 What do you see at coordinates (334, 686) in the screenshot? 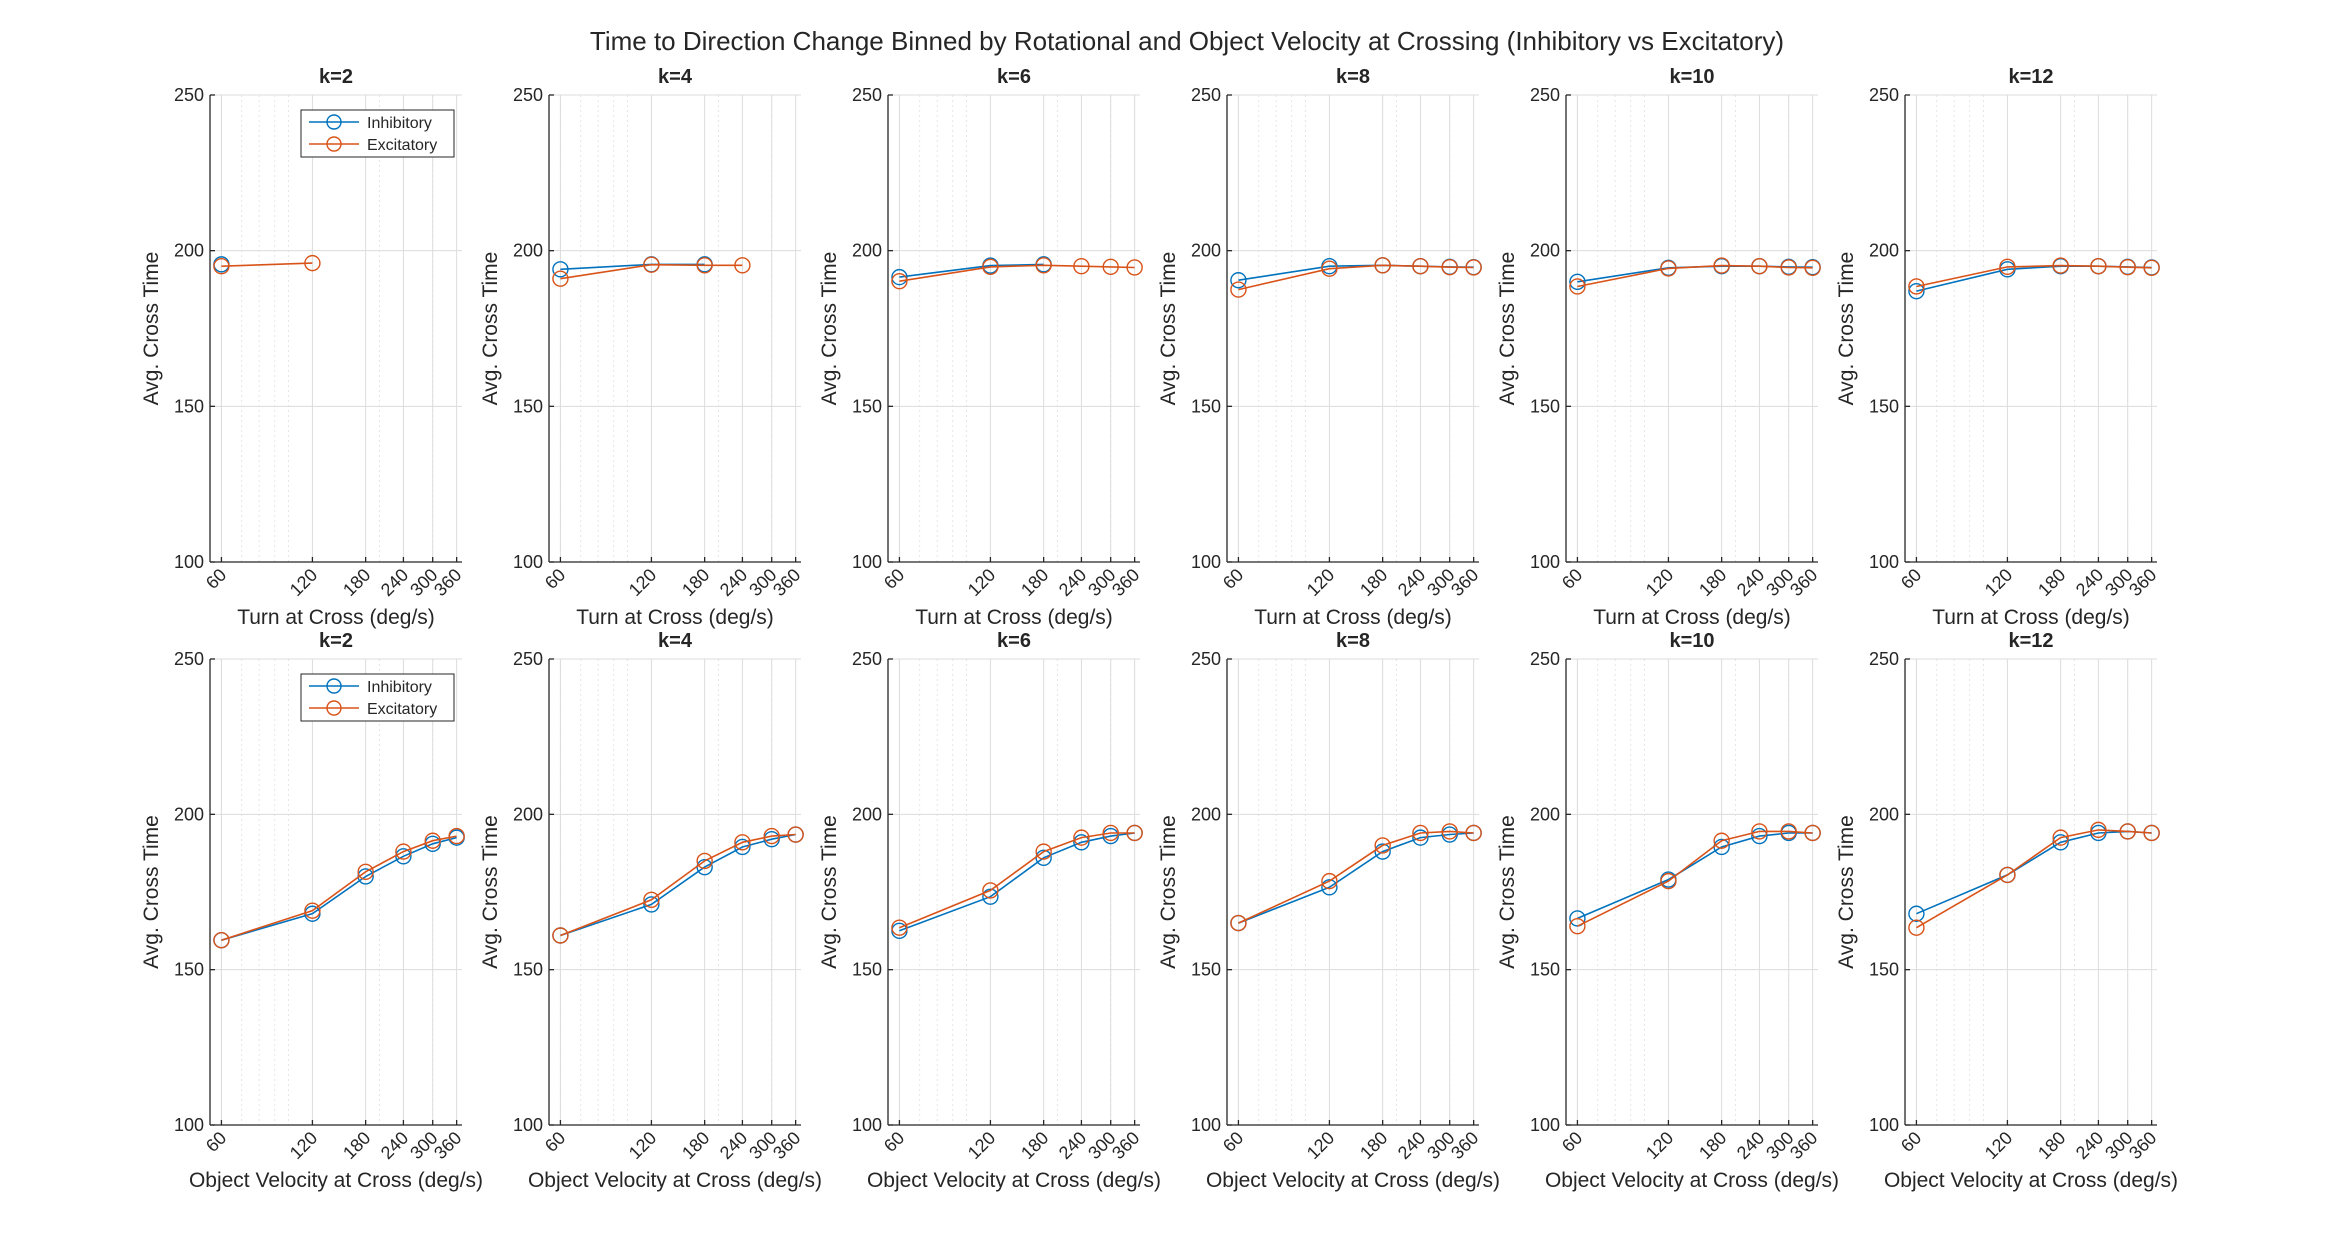
I see `legend-marker-inhibitory` at bounding box center [334, 686].